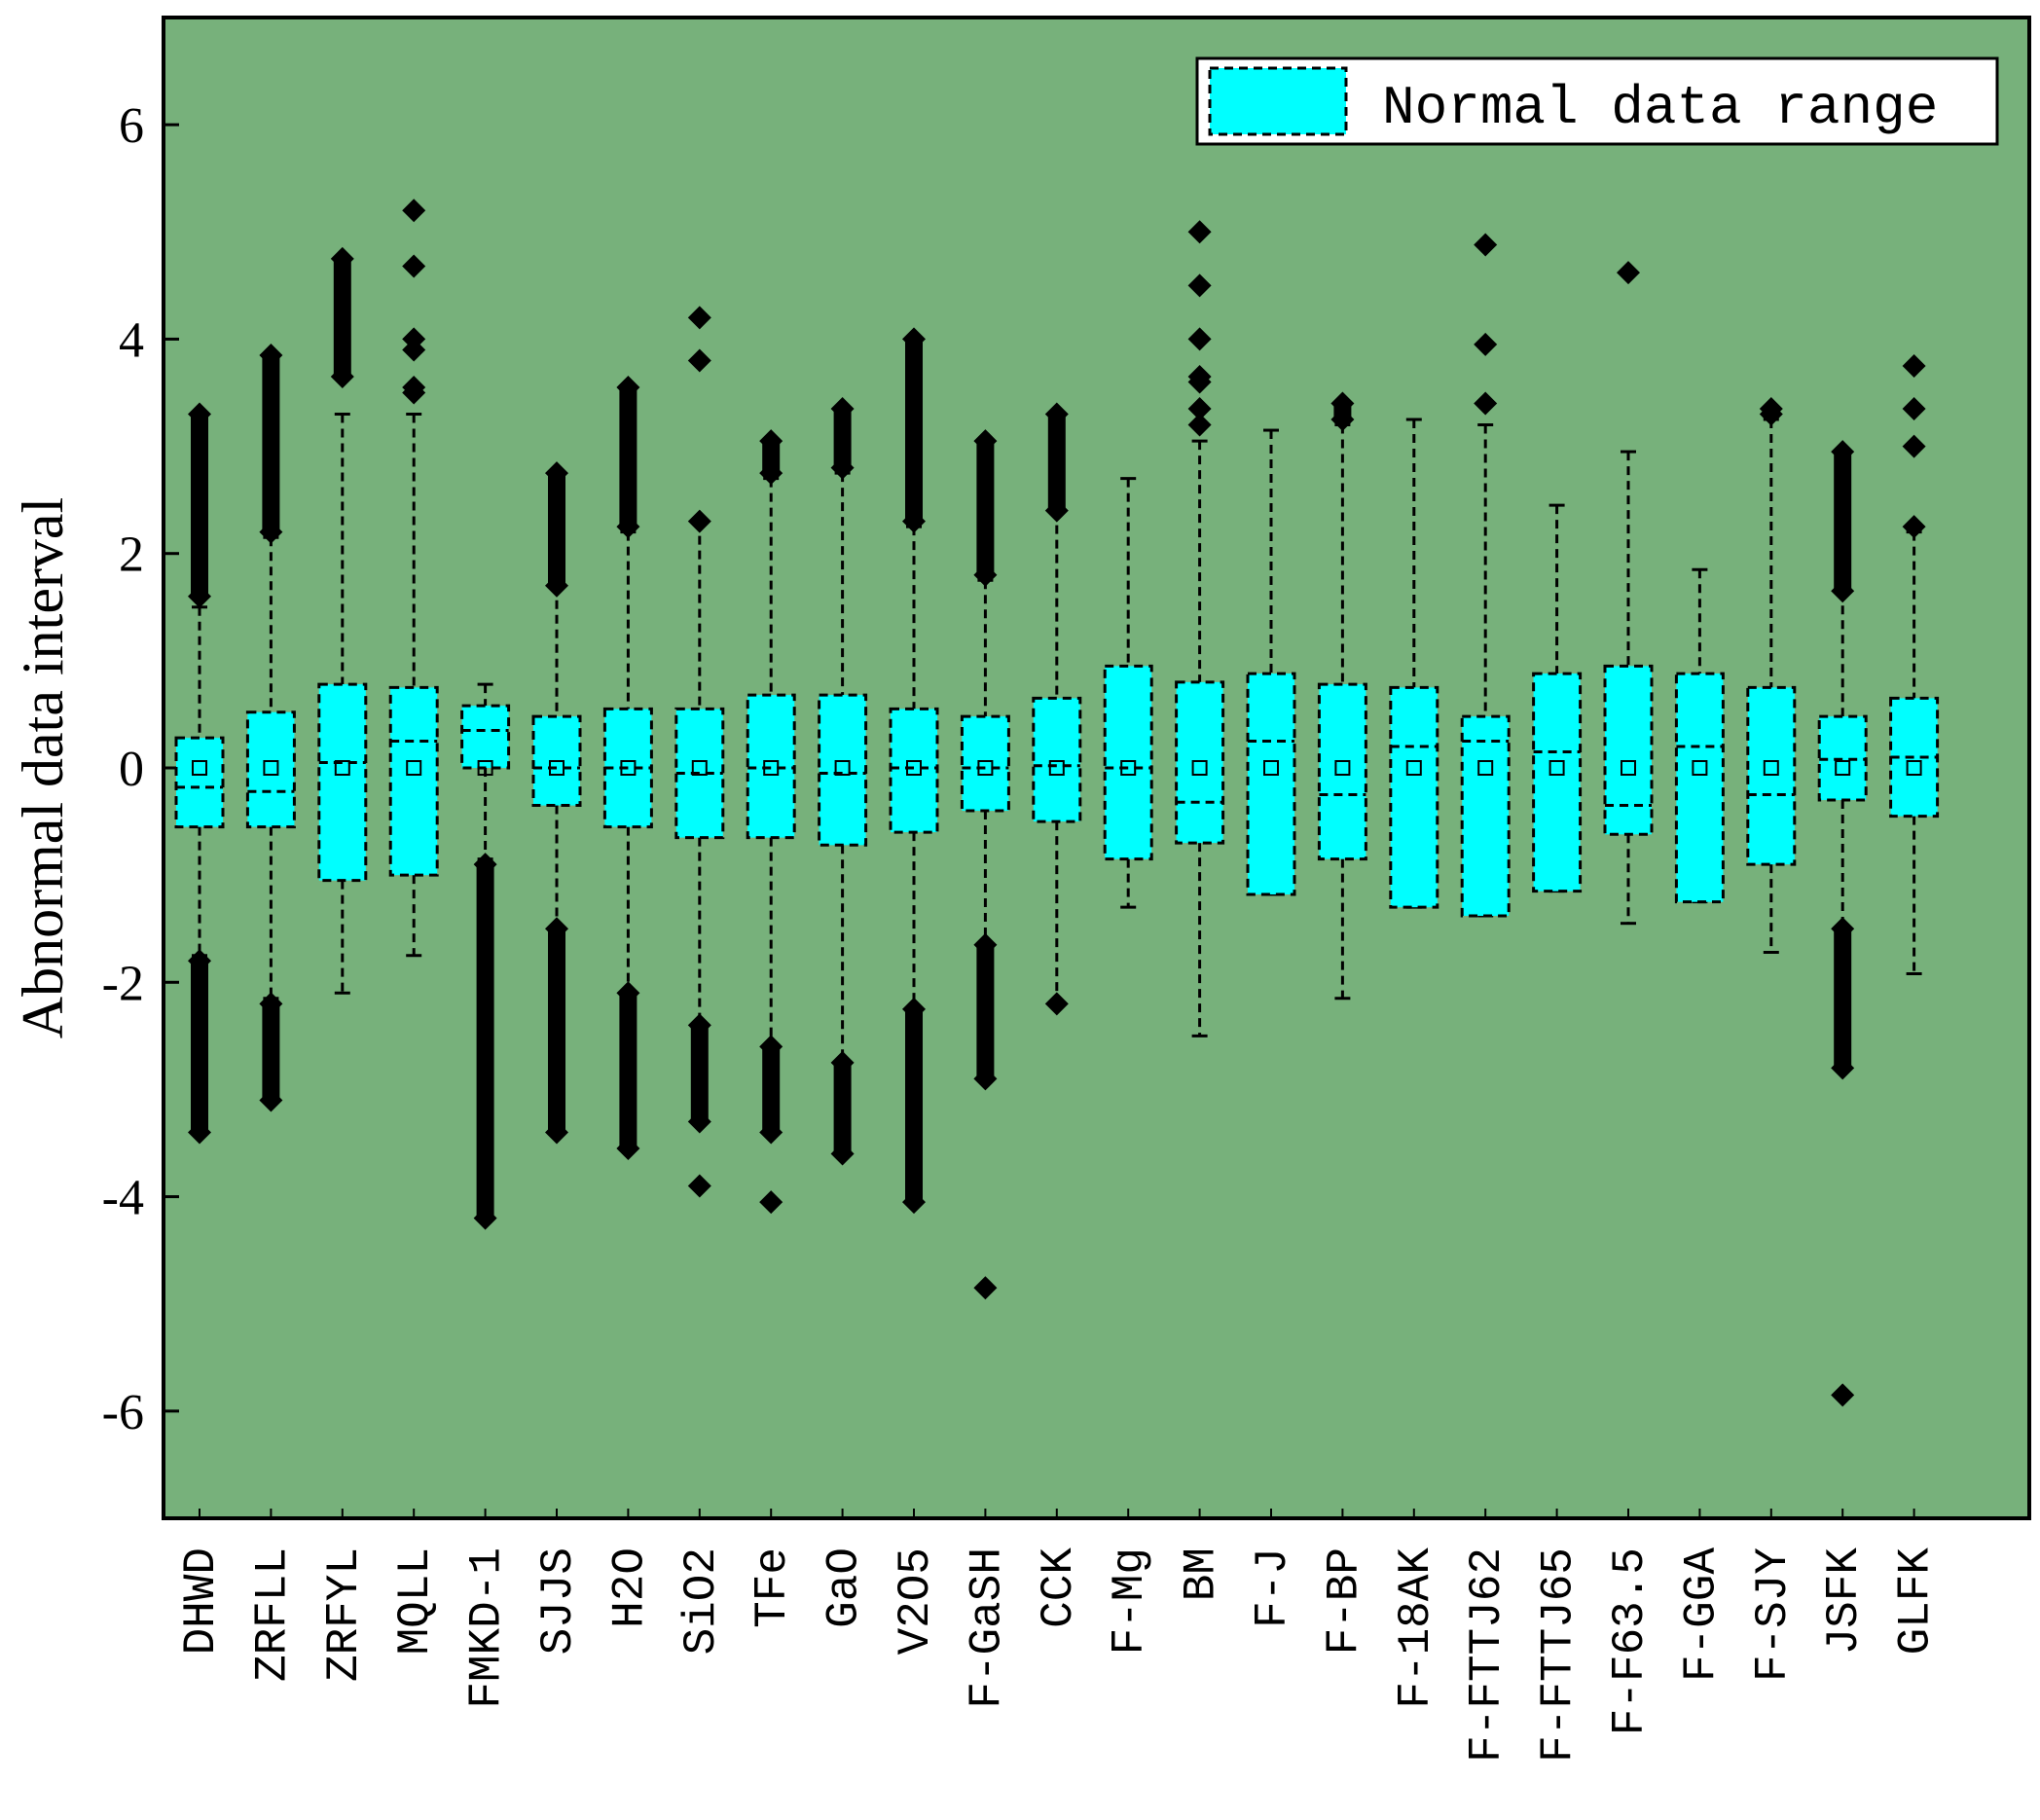  I want to click on x-tick-label: SiO2, so click(701, 1601).